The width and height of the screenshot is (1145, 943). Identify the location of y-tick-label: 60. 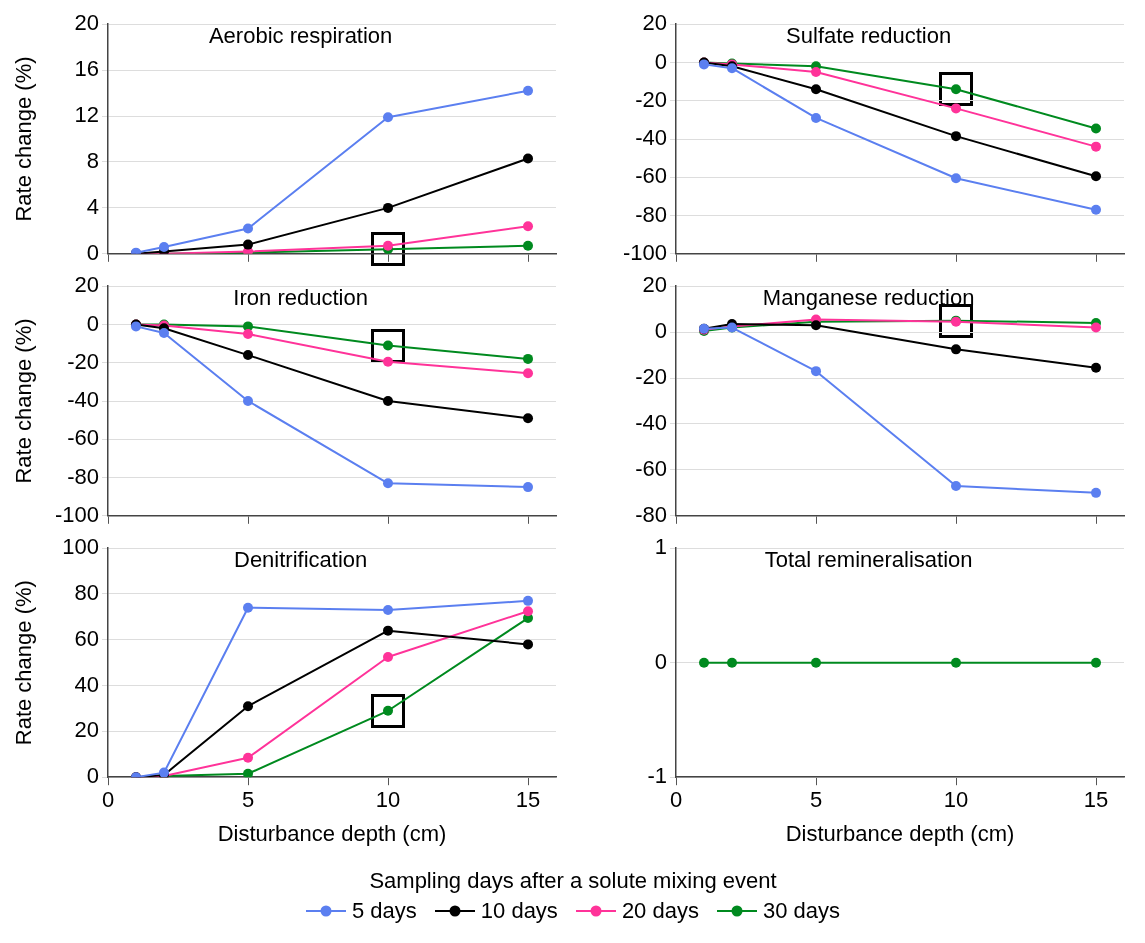
(86, 638).